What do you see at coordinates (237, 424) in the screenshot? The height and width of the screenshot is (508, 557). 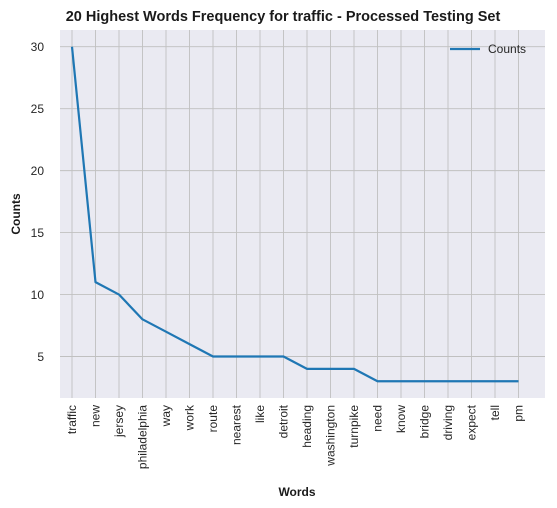 I see `x-tick-label: nearest` at bounding box center [237, 424].